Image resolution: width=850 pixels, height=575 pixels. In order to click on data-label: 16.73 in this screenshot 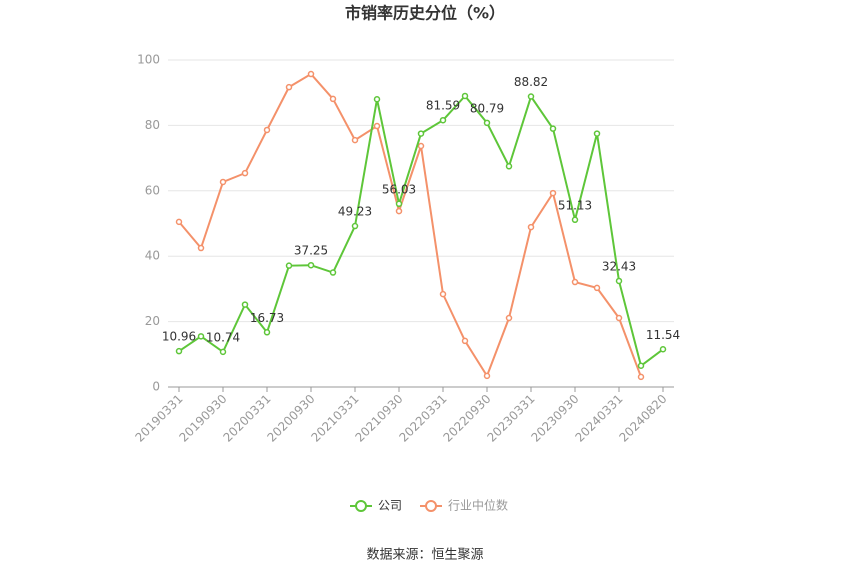, I will do `click(267, 318)`.